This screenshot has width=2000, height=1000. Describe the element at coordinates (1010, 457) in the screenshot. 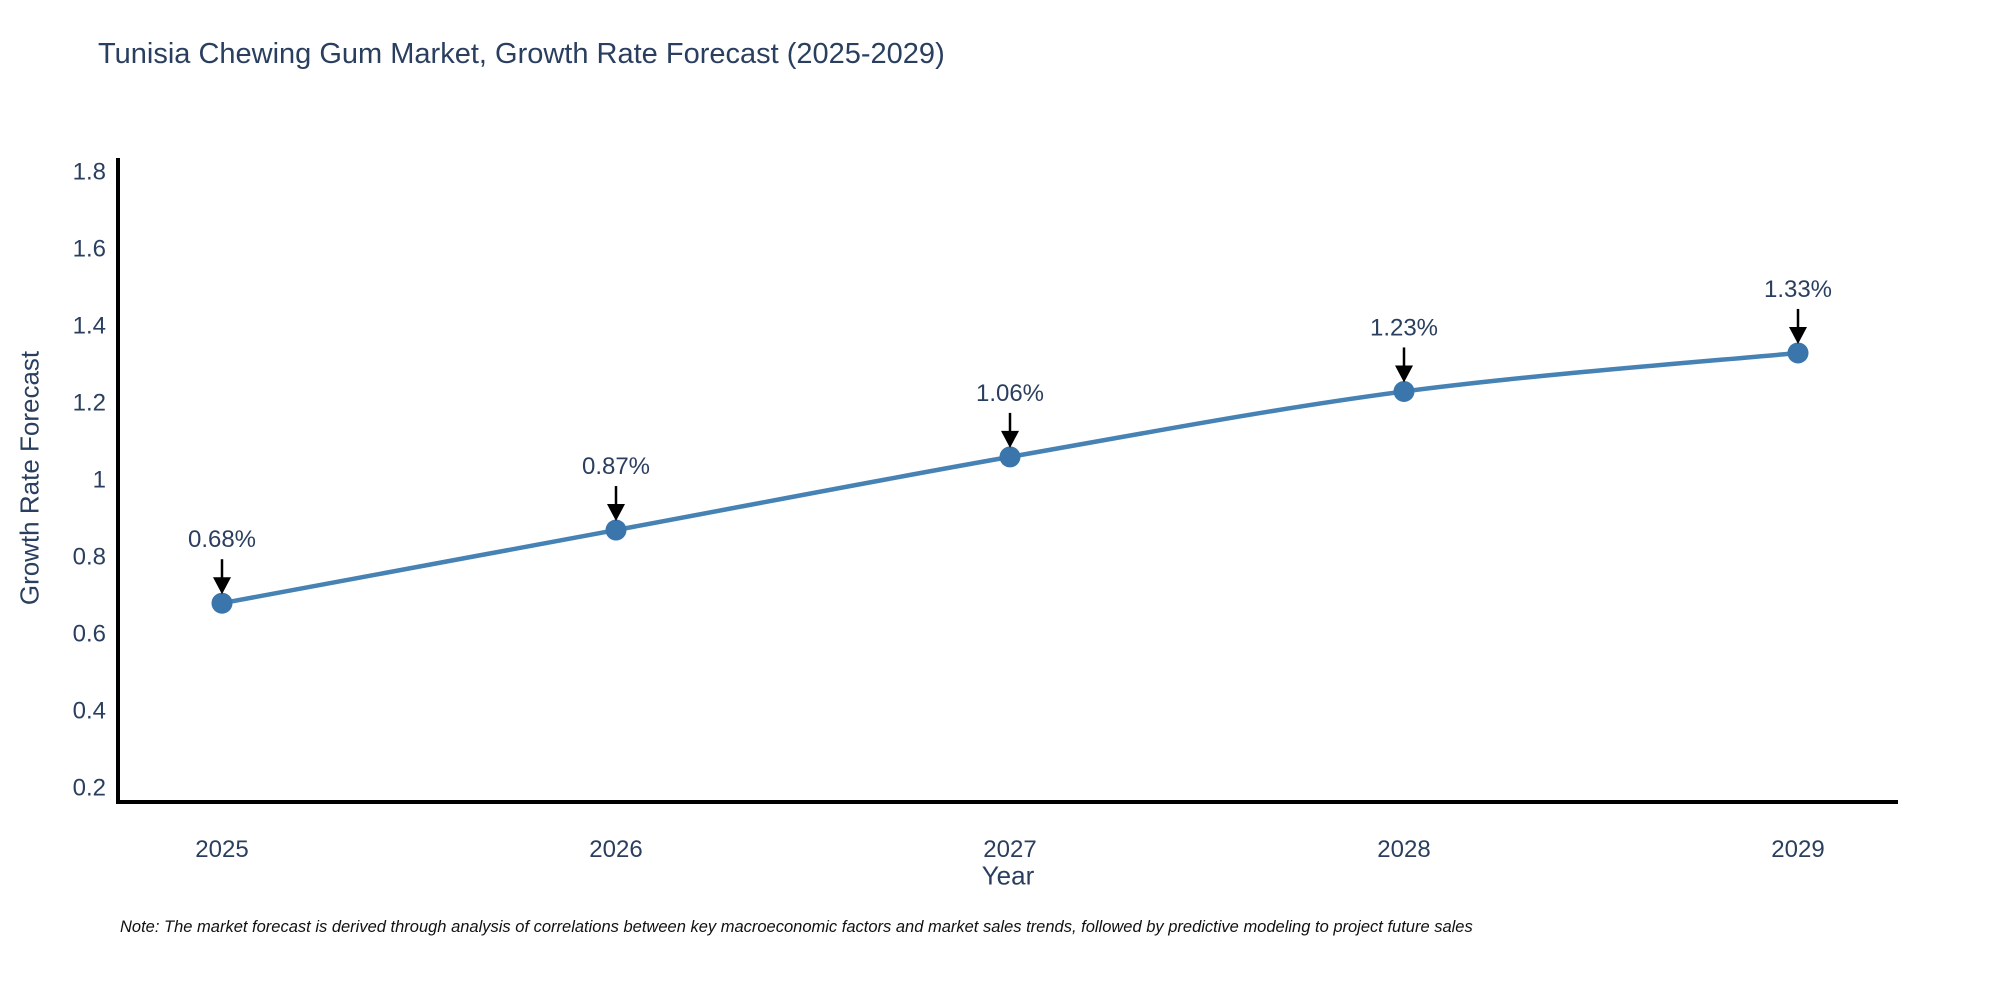

I see `data-point-2027` at that location.